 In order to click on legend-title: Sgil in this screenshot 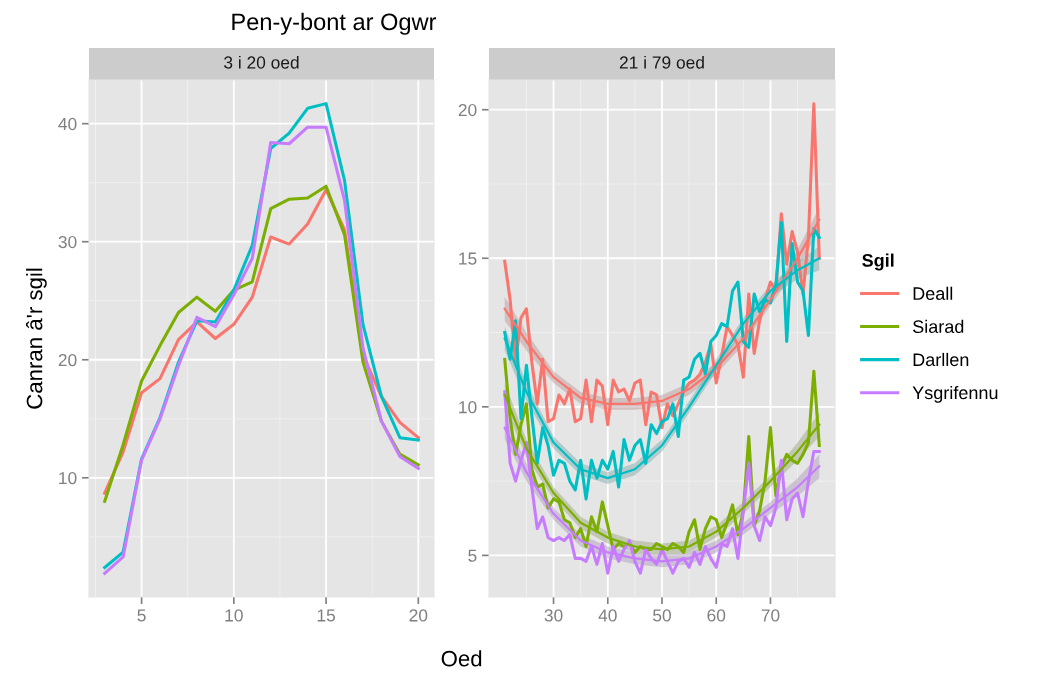, I will do `click(878, 262)`.